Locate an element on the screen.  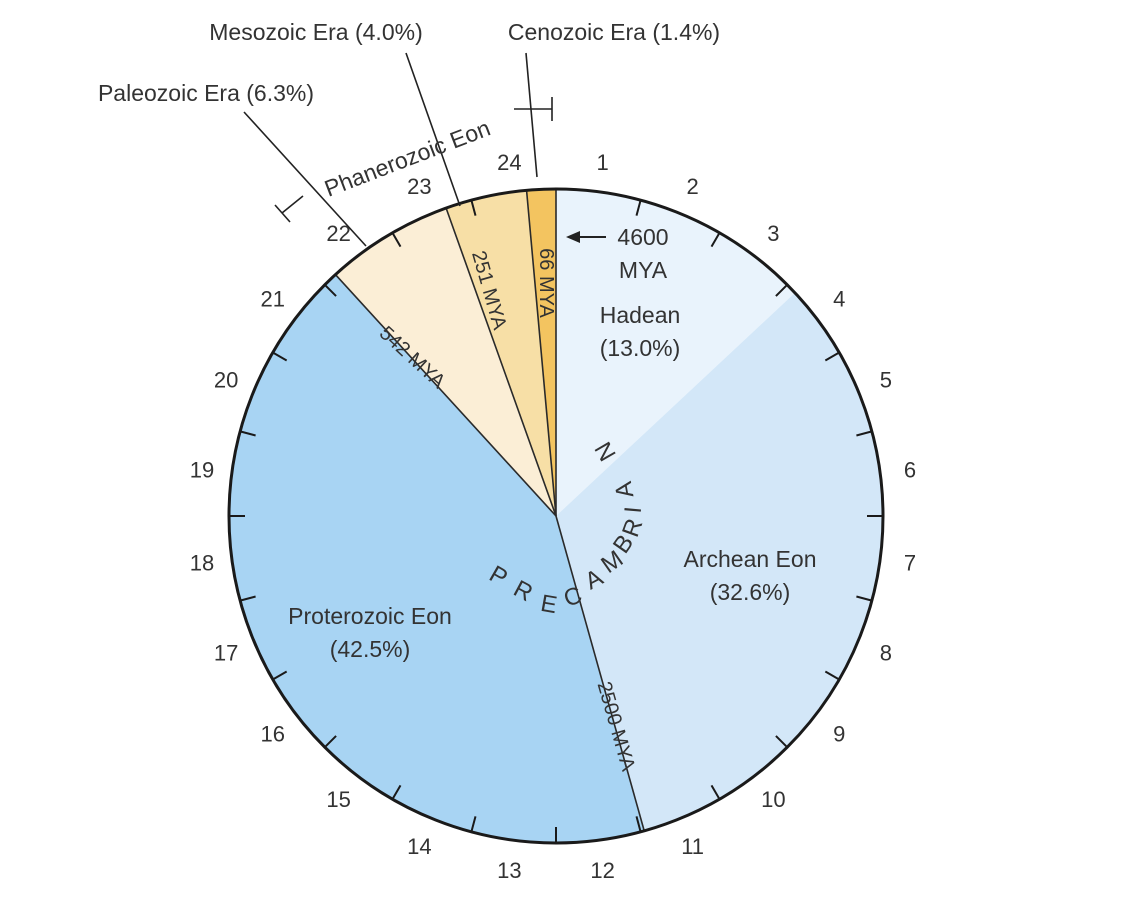
mesozoic-callout: Mesozoic Era (4.0%) is located at coordinates (315, 32).